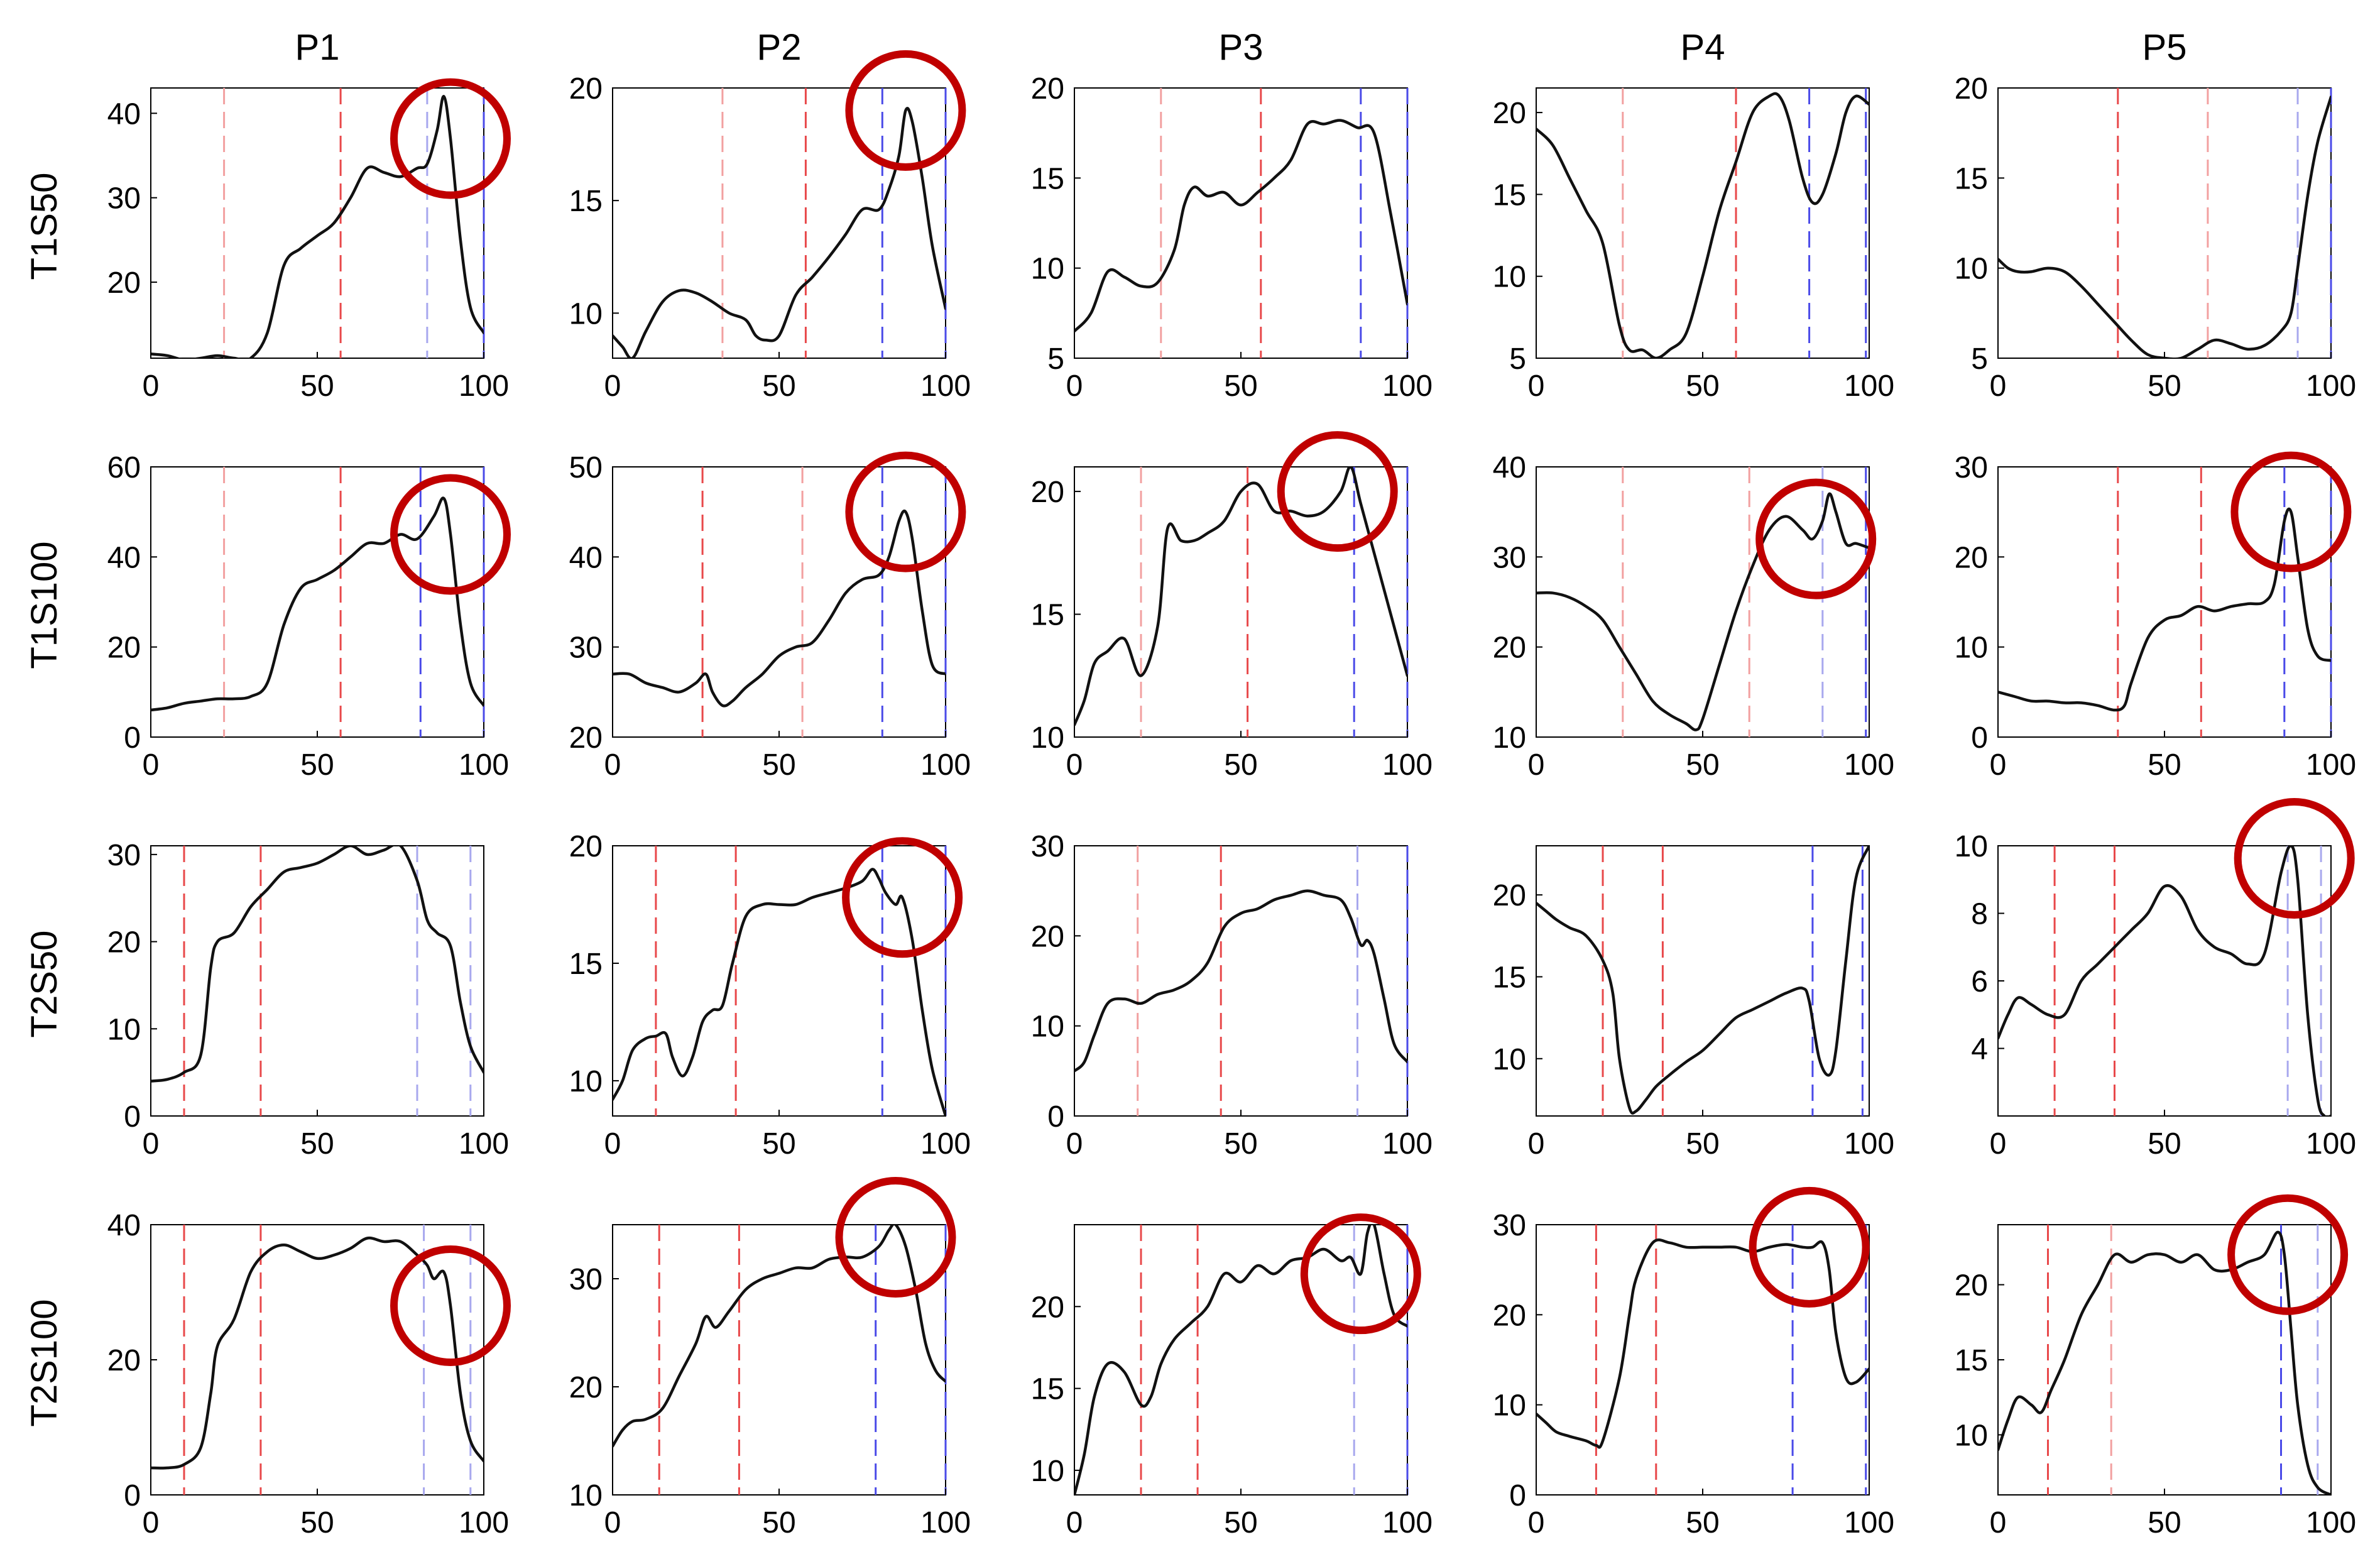 This screenshot has height=1564, width=2380. What do you see at coordinates (44, 605) in the screenshot?
I see `row-title-t1s100: T1S100` at bounding box center [44, 605].